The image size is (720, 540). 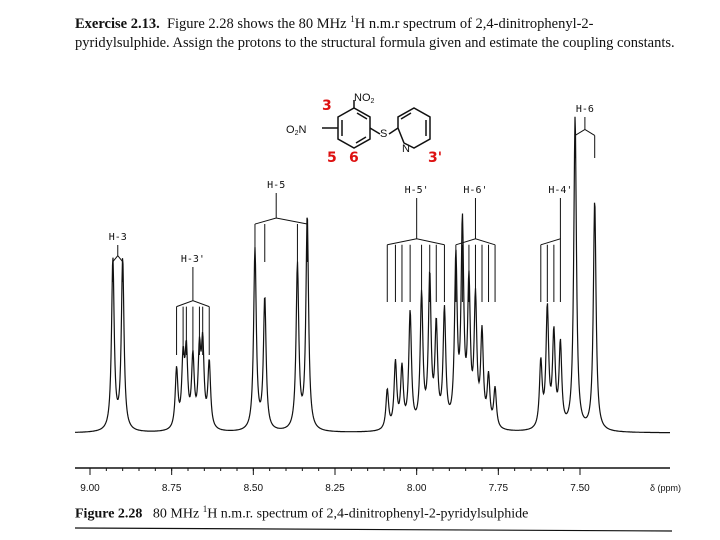 What do you see at coordinates (276, 185) in the screenshot?
I see `multiplet-label: H-5` at bounding box center [276, 185].